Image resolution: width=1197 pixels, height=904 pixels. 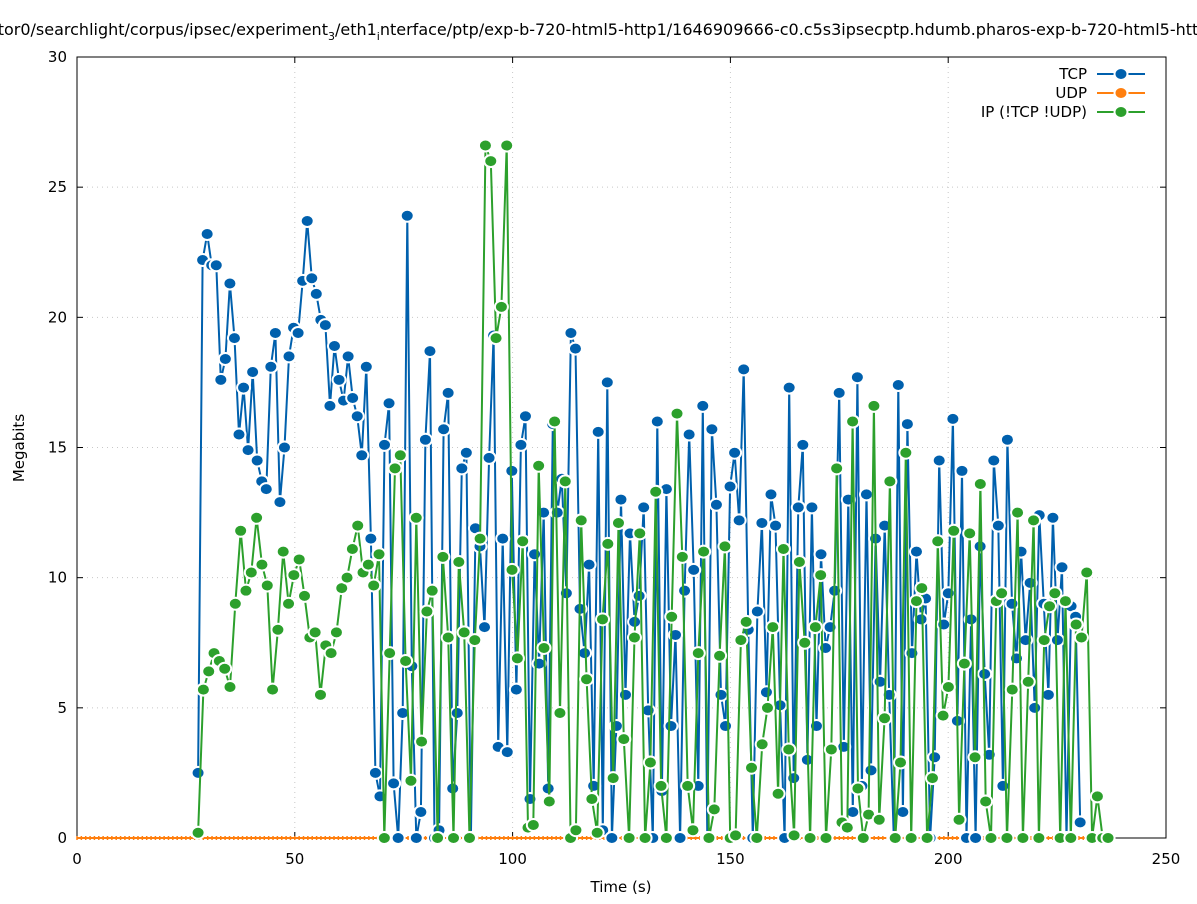 I want to click on legend-marker, so click(x=1121, y=93).